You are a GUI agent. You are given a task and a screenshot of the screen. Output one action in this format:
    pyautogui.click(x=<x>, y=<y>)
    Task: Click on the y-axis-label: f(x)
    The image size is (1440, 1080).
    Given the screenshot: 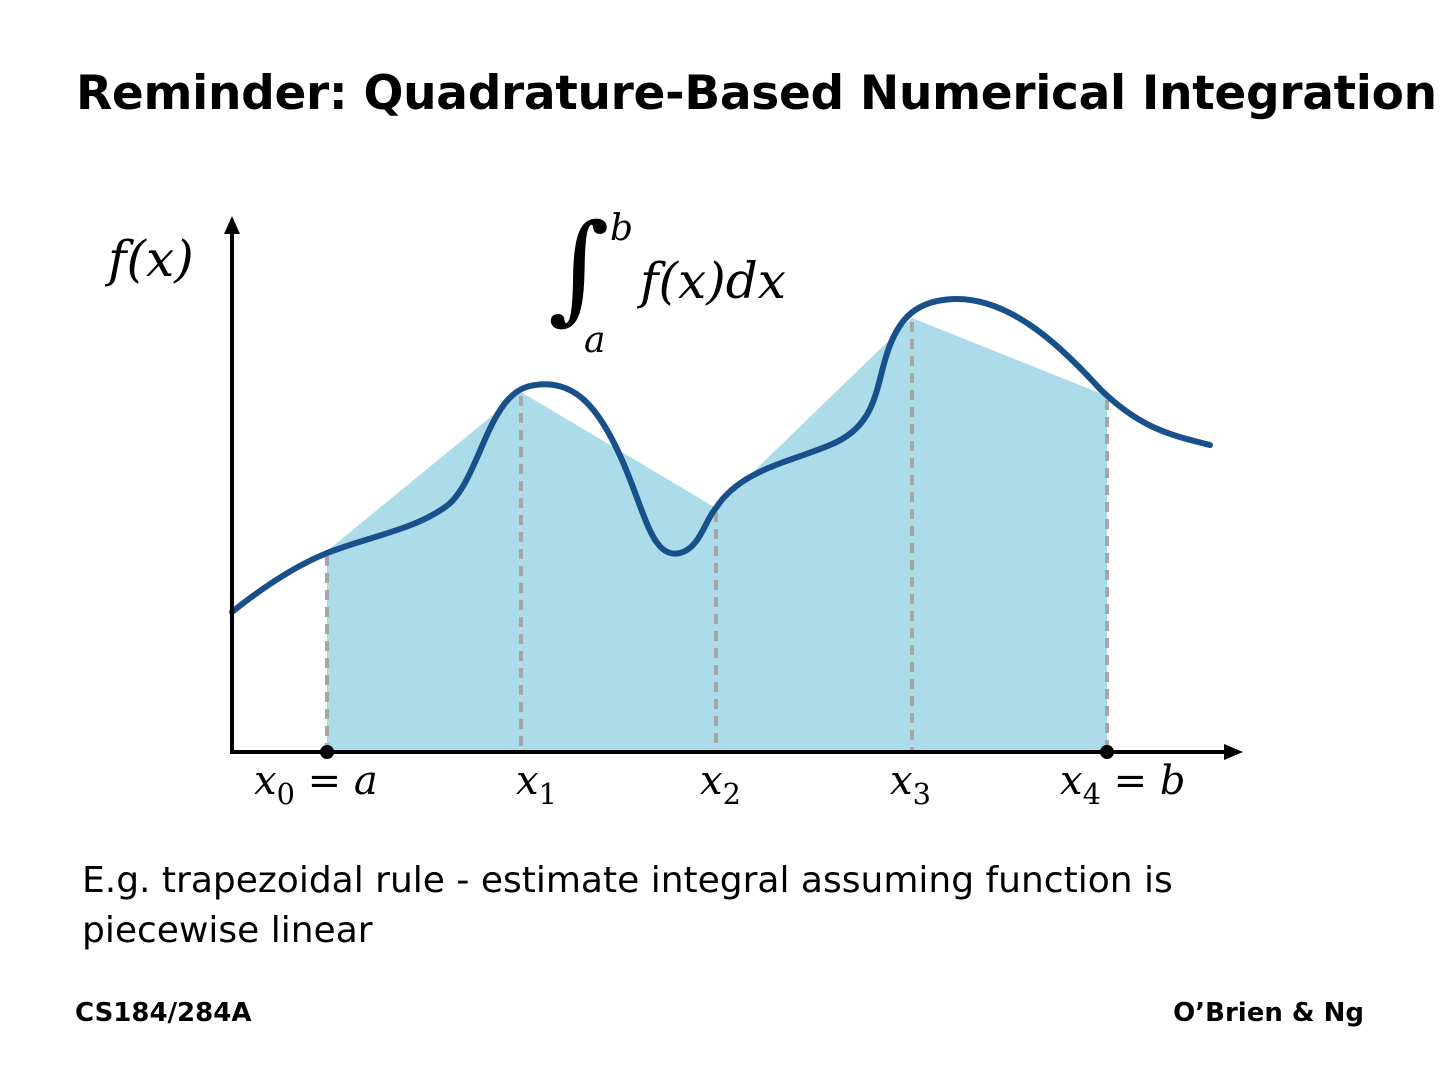 What is the action you would take?
    pyautogui.click(x=151, y=259)
    